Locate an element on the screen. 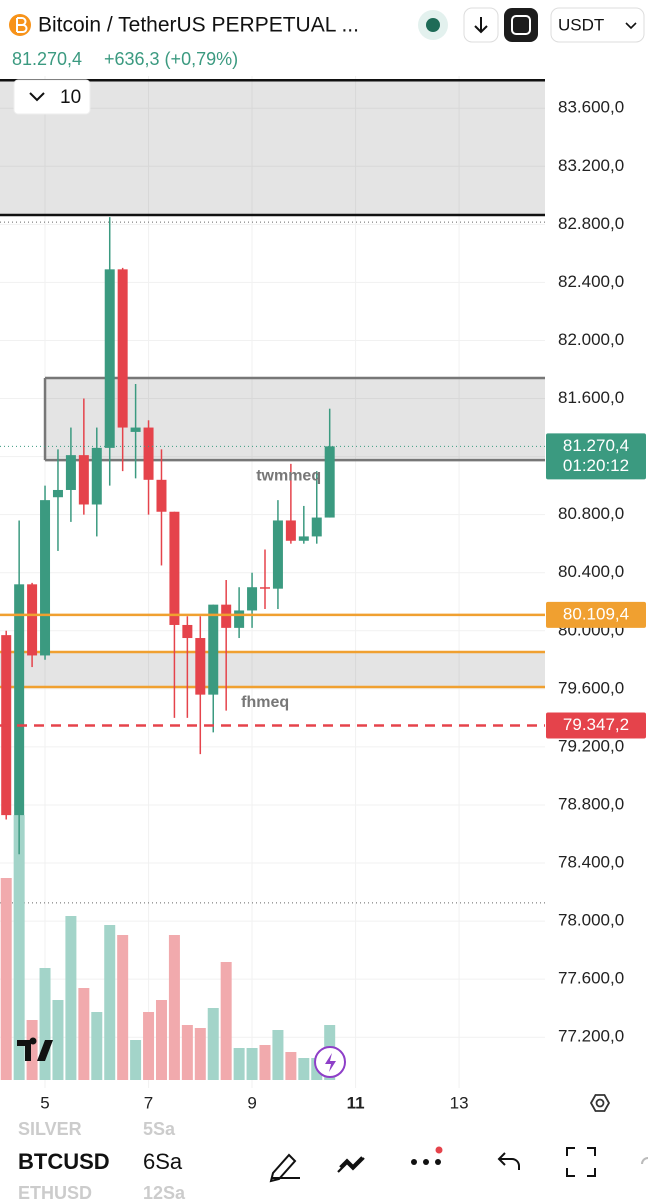  layout-icon is located at coordinates (521, 25).